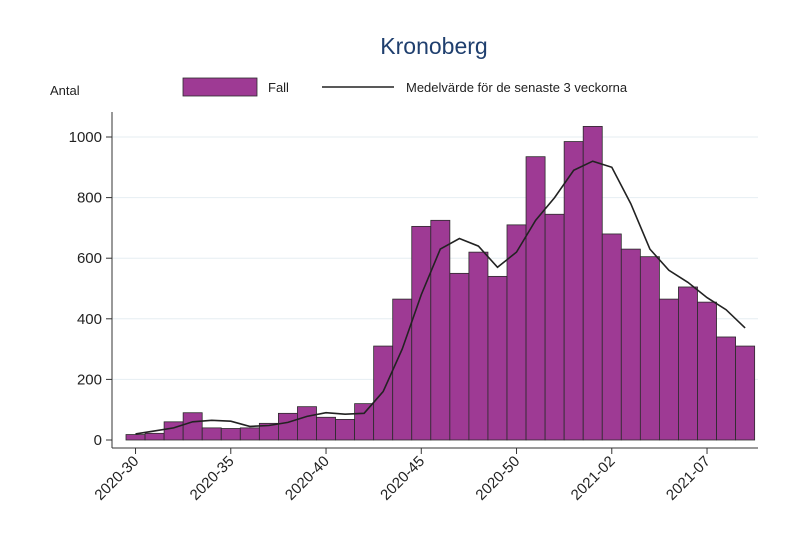 The image size is (800, 540). I want to click on y-tick-label: 0, so click(98, 440).